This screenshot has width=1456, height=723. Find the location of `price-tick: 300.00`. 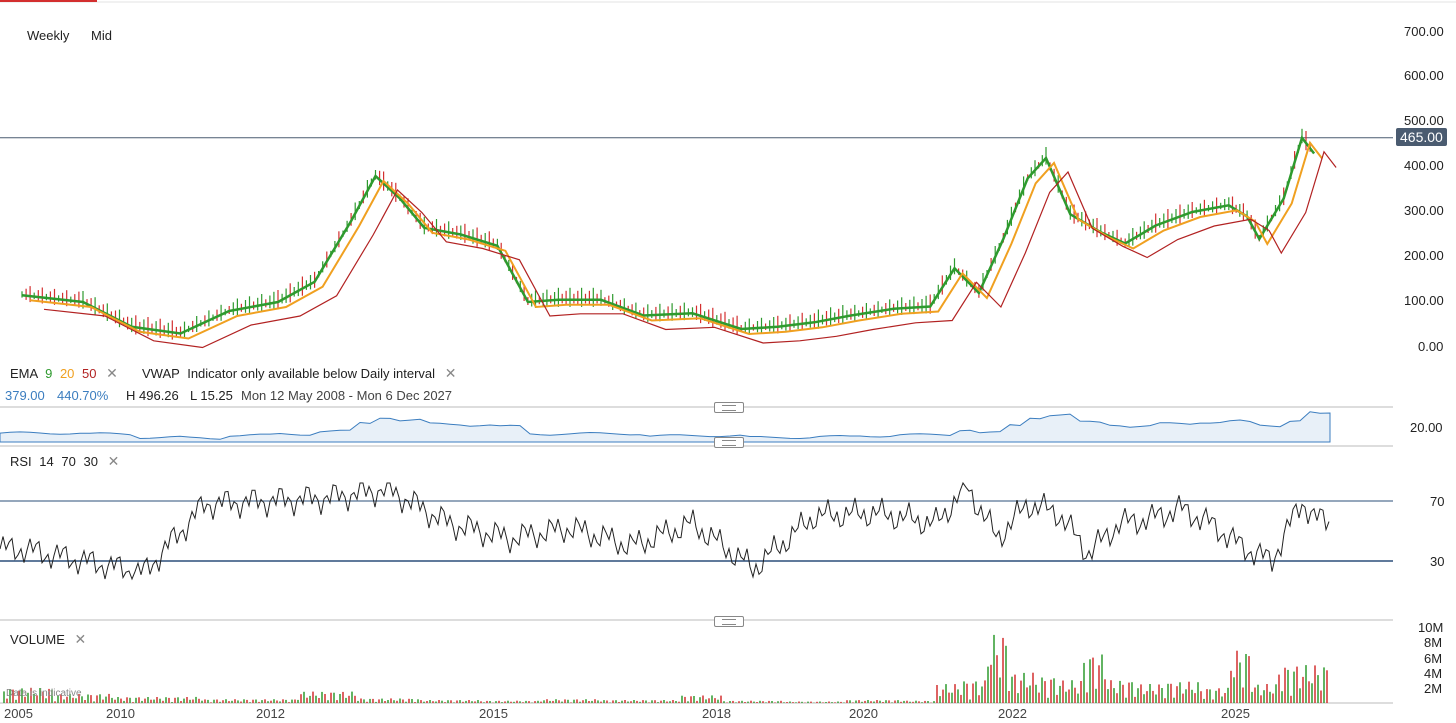

price-tick: 300.00 is located at coordinates (1424, 210).